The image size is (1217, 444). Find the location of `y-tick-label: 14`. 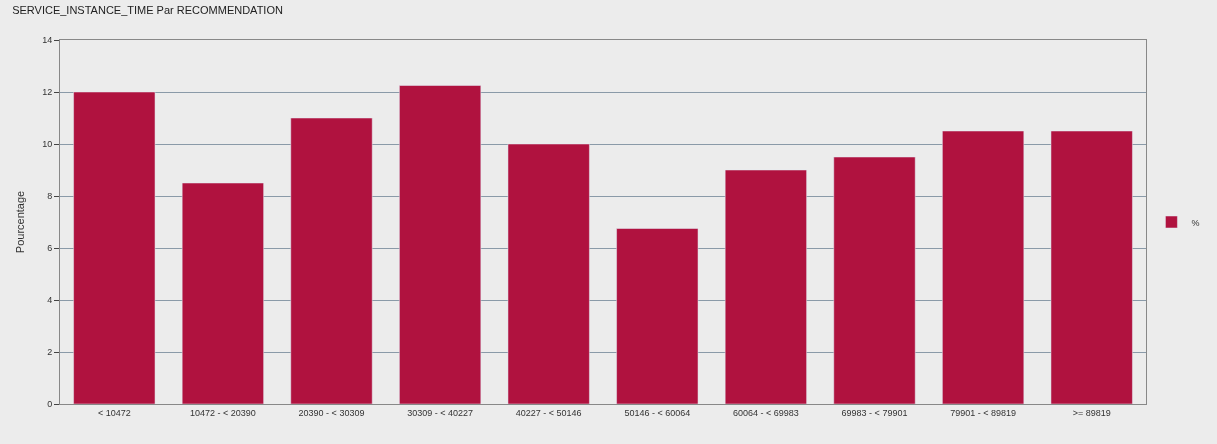

y-tick-label: 14 is located at coordinates (47, 40).